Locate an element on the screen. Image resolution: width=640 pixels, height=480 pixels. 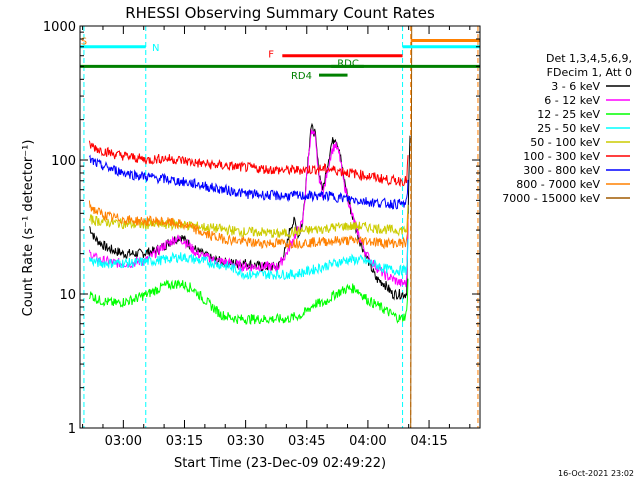
x-tick-label-2: 03:30 is located at coordinates (245, 441).